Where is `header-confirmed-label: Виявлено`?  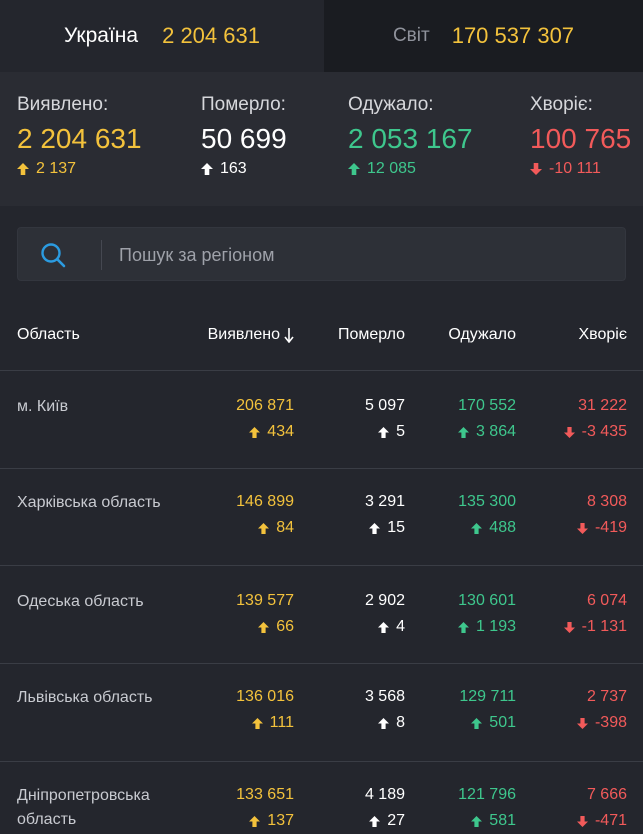 header-confirmed-label: Виявлено is located at coordinates (243, 334).